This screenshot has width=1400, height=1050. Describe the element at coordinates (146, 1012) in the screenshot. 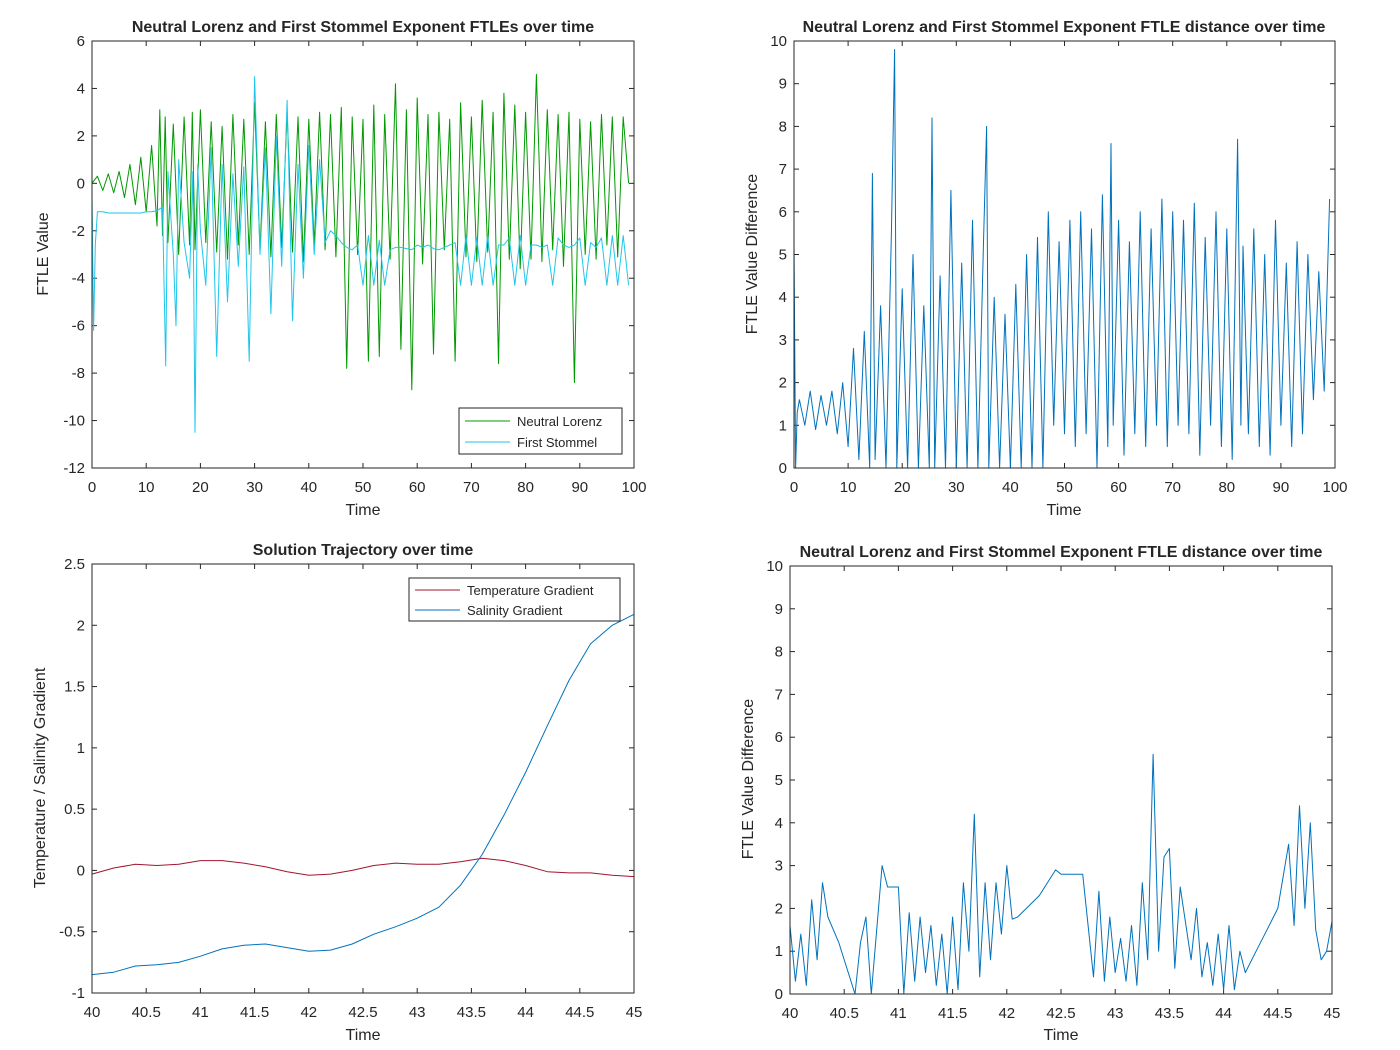

I see `x-tick-label: 40.5` at that location.